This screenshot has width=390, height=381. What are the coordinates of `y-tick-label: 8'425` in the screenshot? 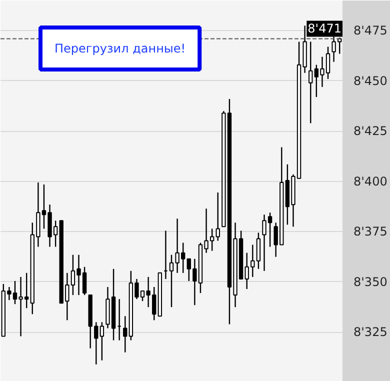 It's located at (371, 131).